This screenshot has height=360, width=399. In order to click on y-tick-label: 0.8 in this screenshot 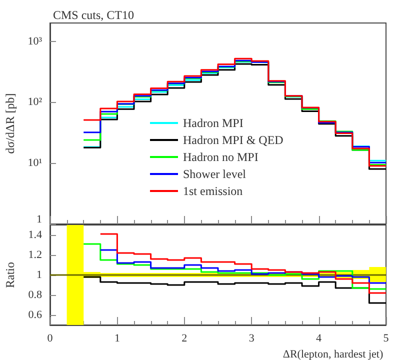, I will do `click(35, 295)`.